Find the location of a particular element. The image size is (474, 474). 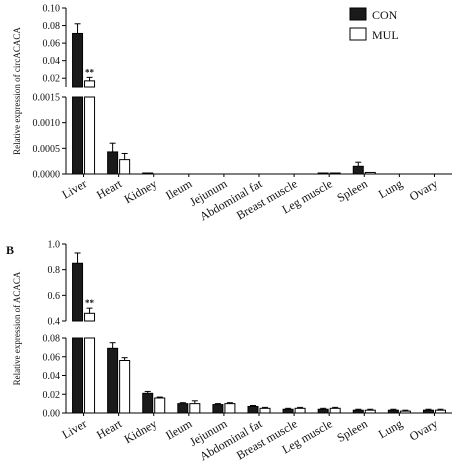

y-axis-label: Relative expression of circACACA is located at coordinates (17, 91).